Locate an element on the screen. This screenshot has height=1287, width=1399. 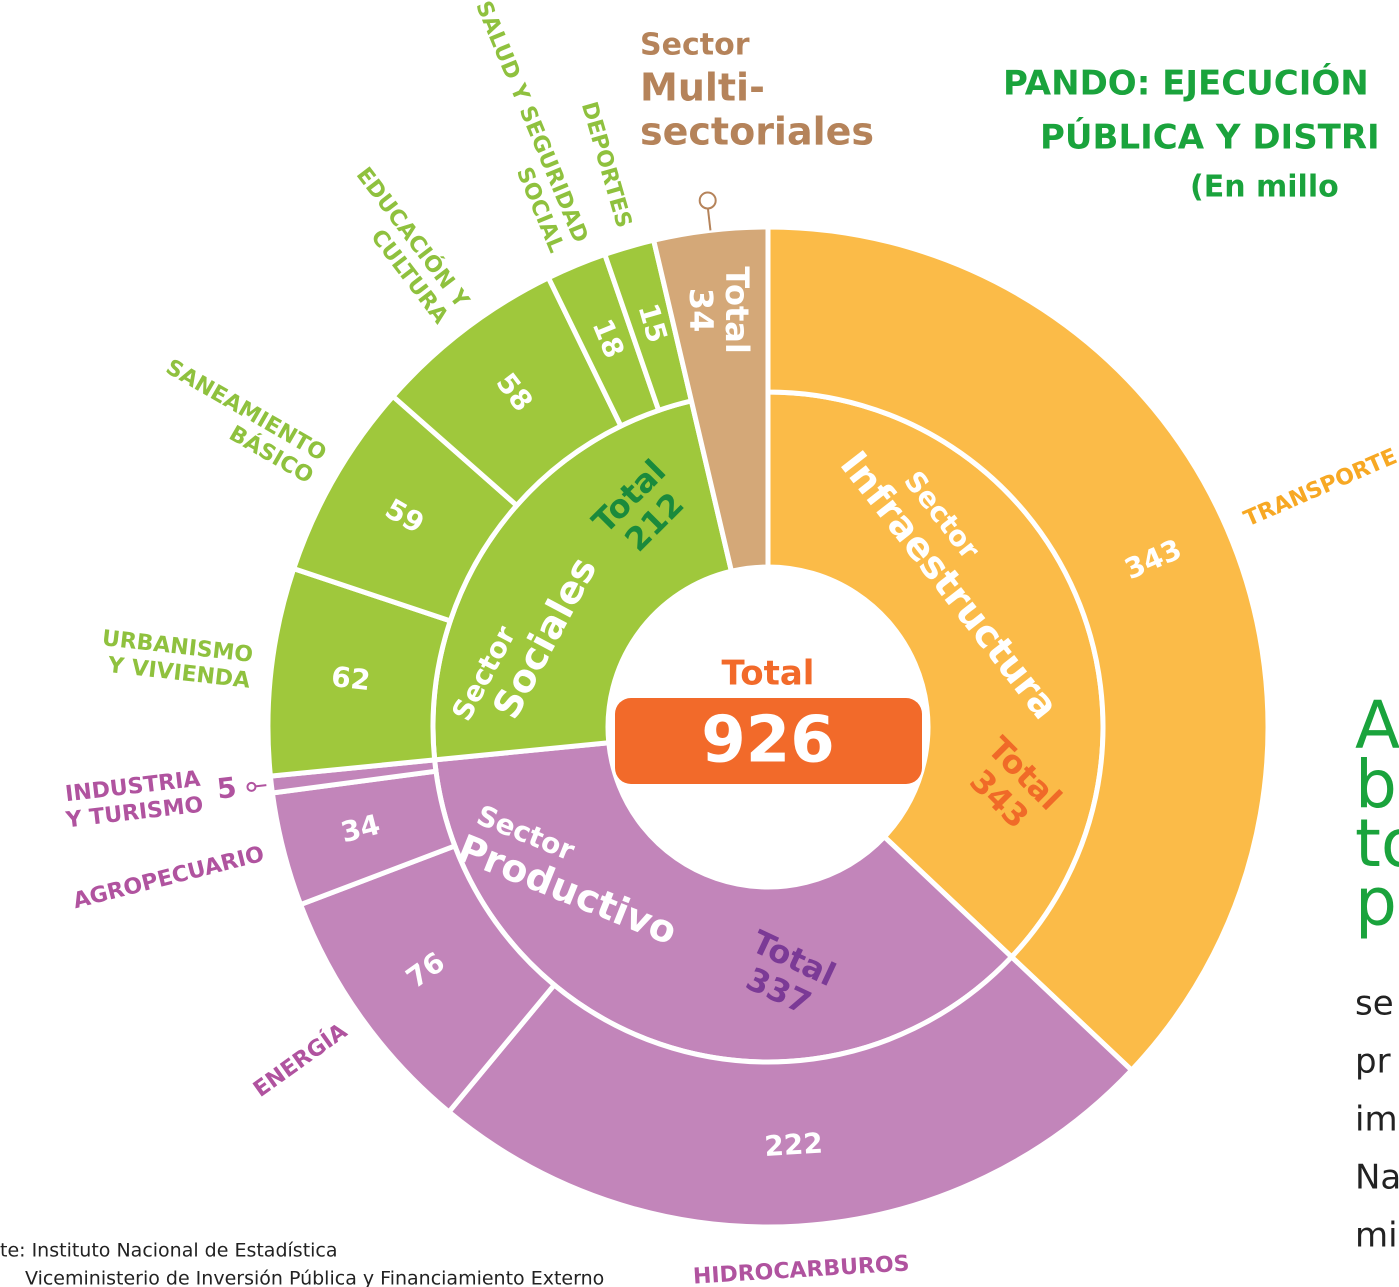
category-label-group: HIDROCARBUROS is located at coordinates (801, 1269).